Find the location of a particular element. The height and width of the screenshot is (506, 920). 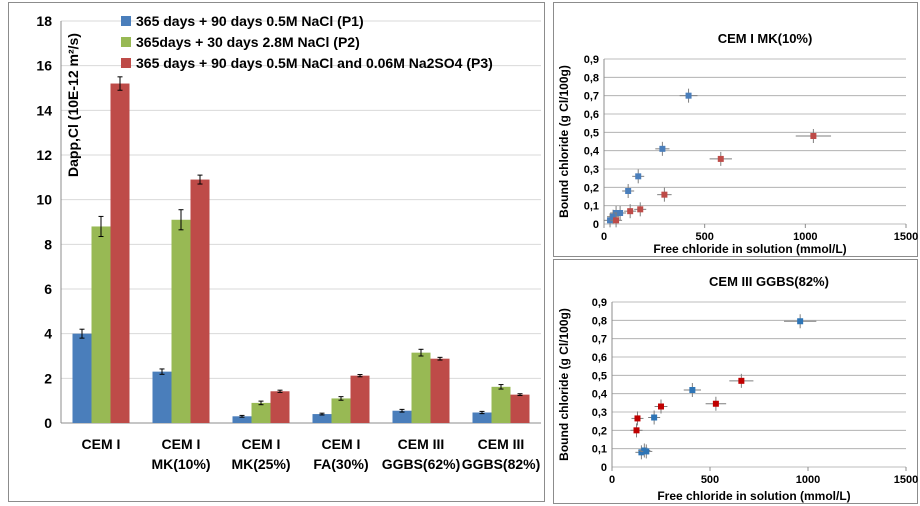

x-category-label-1-1: MK(10%) is located at coordinates (180, 464).